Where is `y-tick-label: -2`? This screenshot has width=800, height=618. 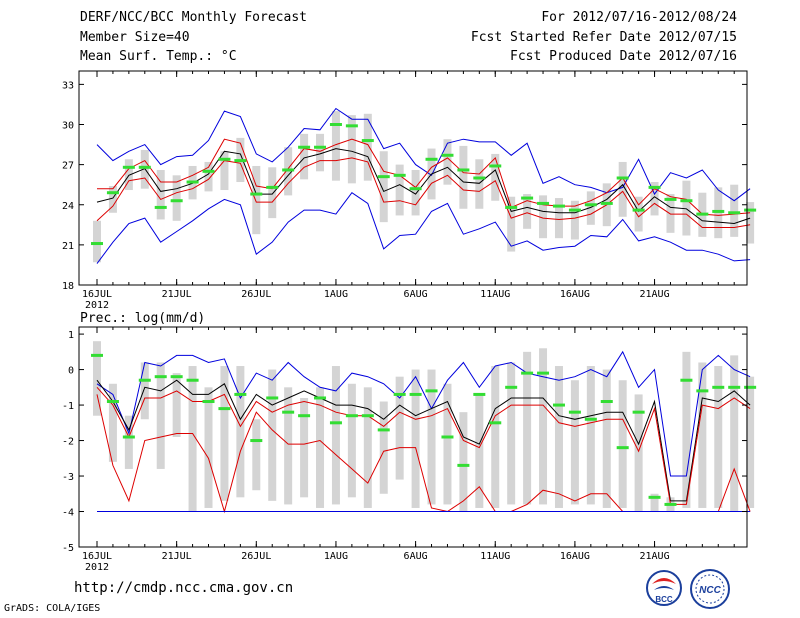 y-tick-label: -2 is located at coordinates (68, 442).